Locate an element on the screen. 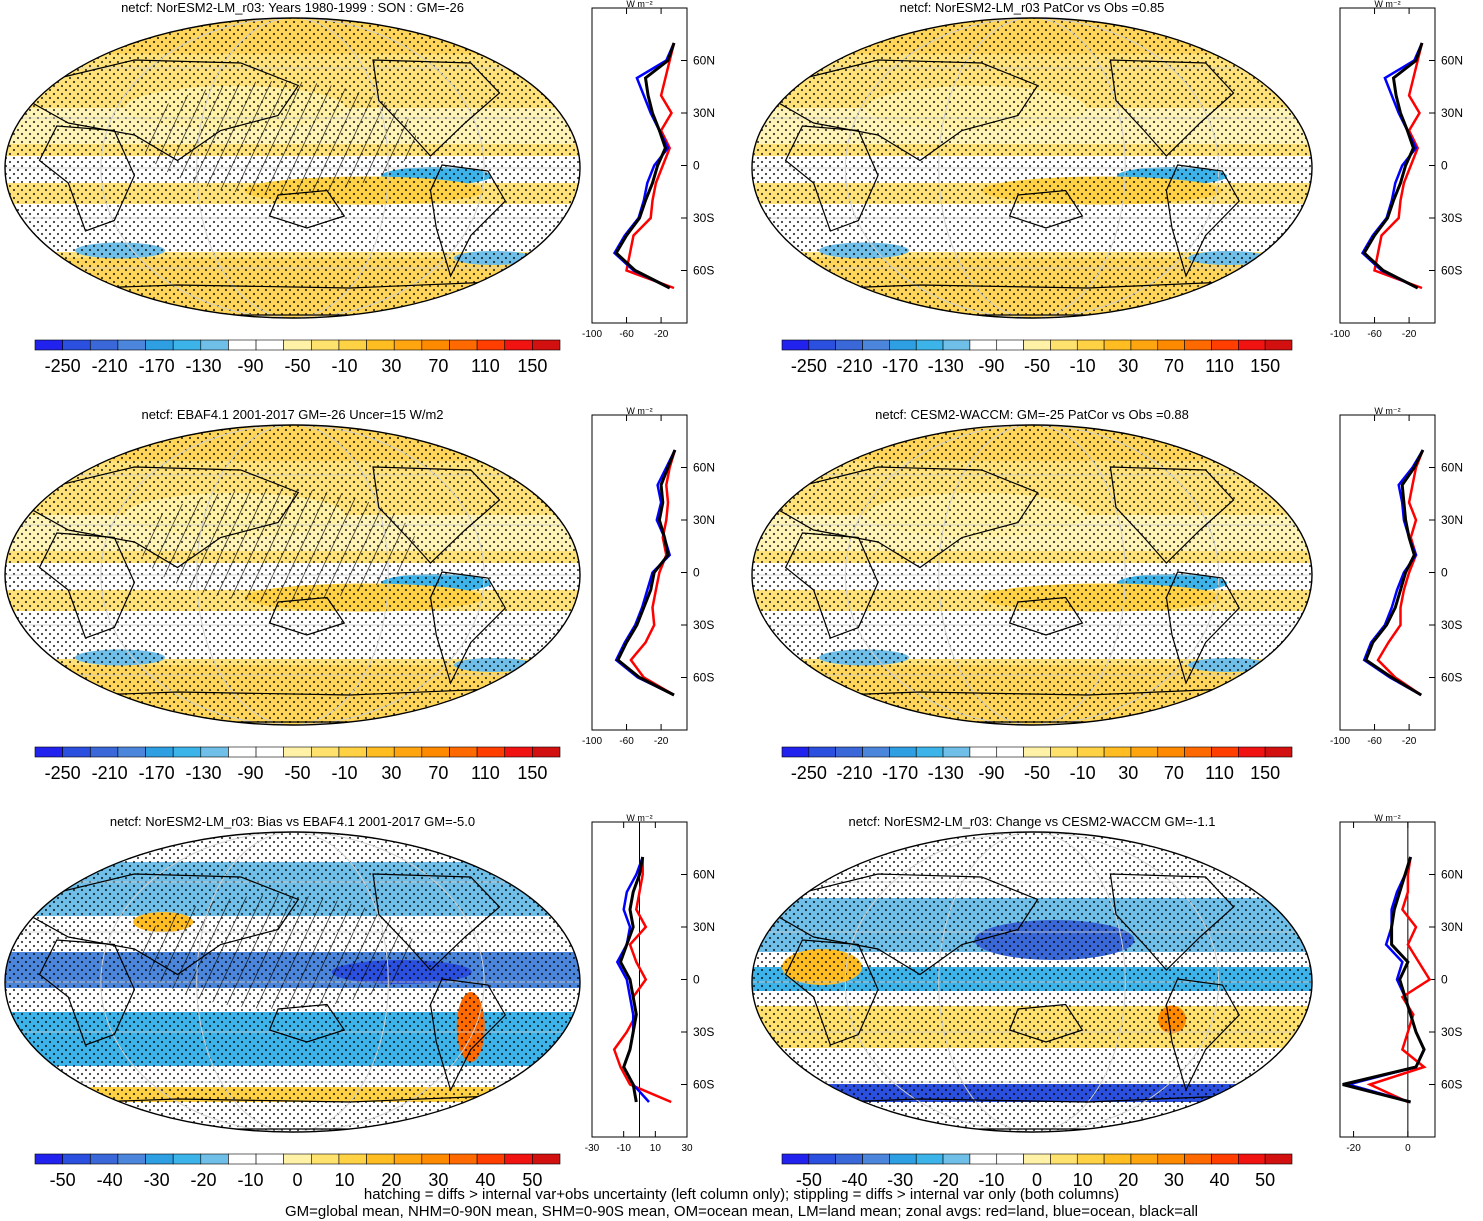 The image size is (1483, 1221). zonal-lat-label: 30N is located at coordinates (1452, 927).